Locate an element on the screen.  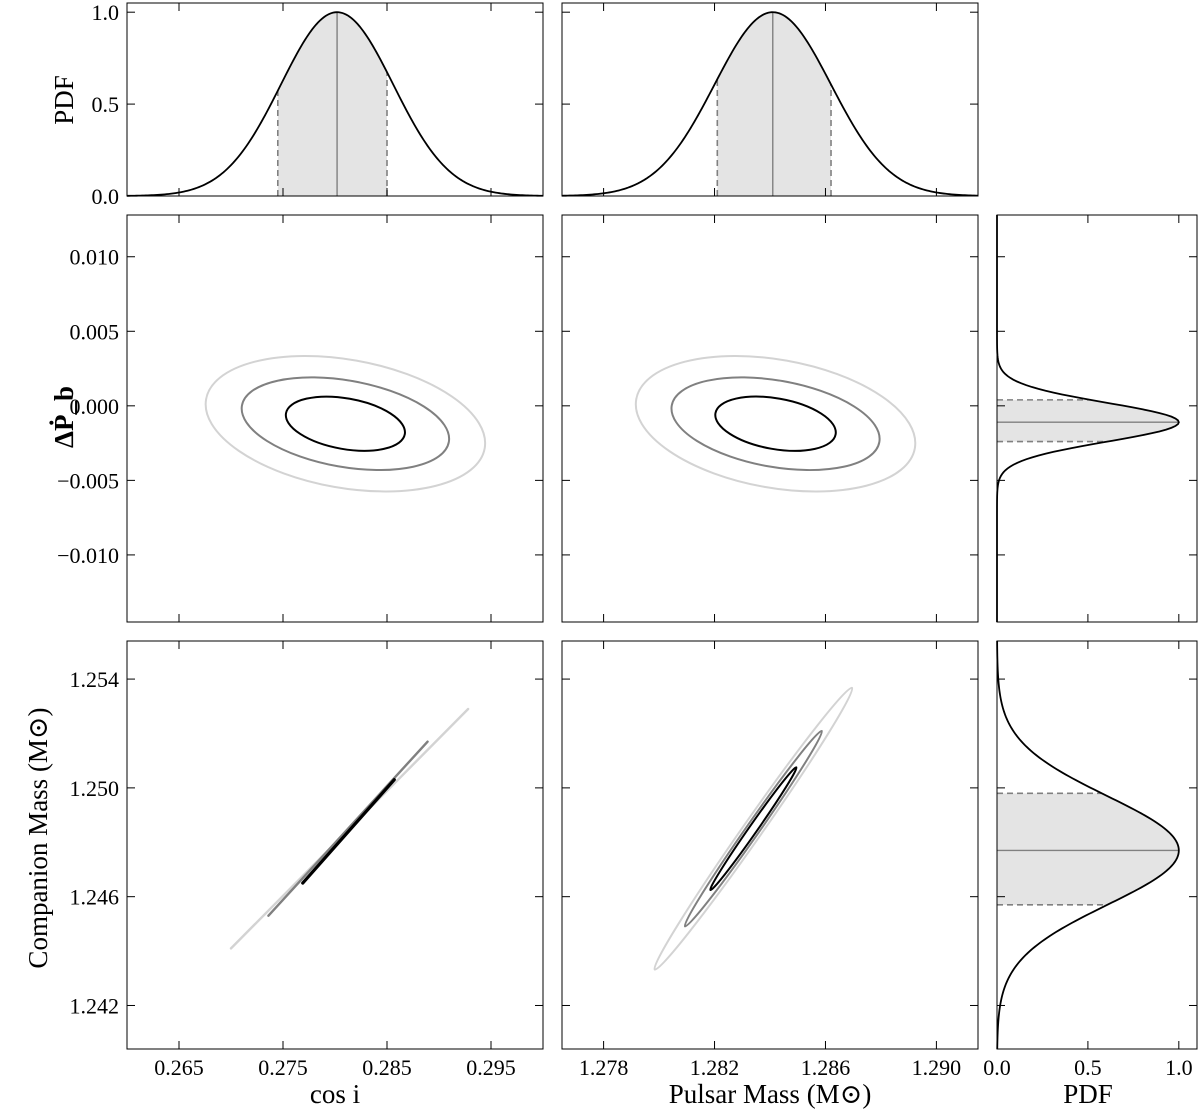
mc-vs-mp-contour-3sigma is located at coordinates (753, 828).